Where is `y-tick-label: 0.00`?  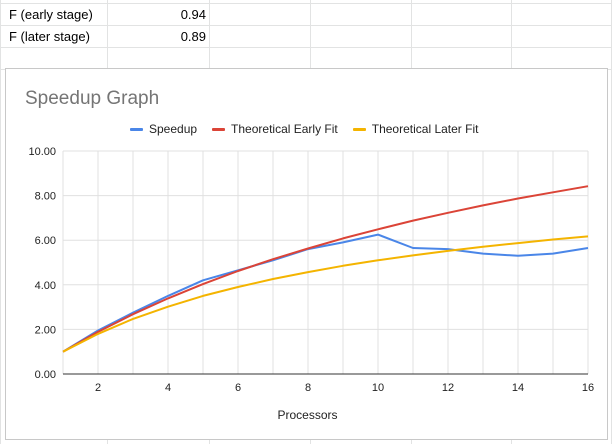 y-tick-label: 0.00 is located at coordinates (45, 375).